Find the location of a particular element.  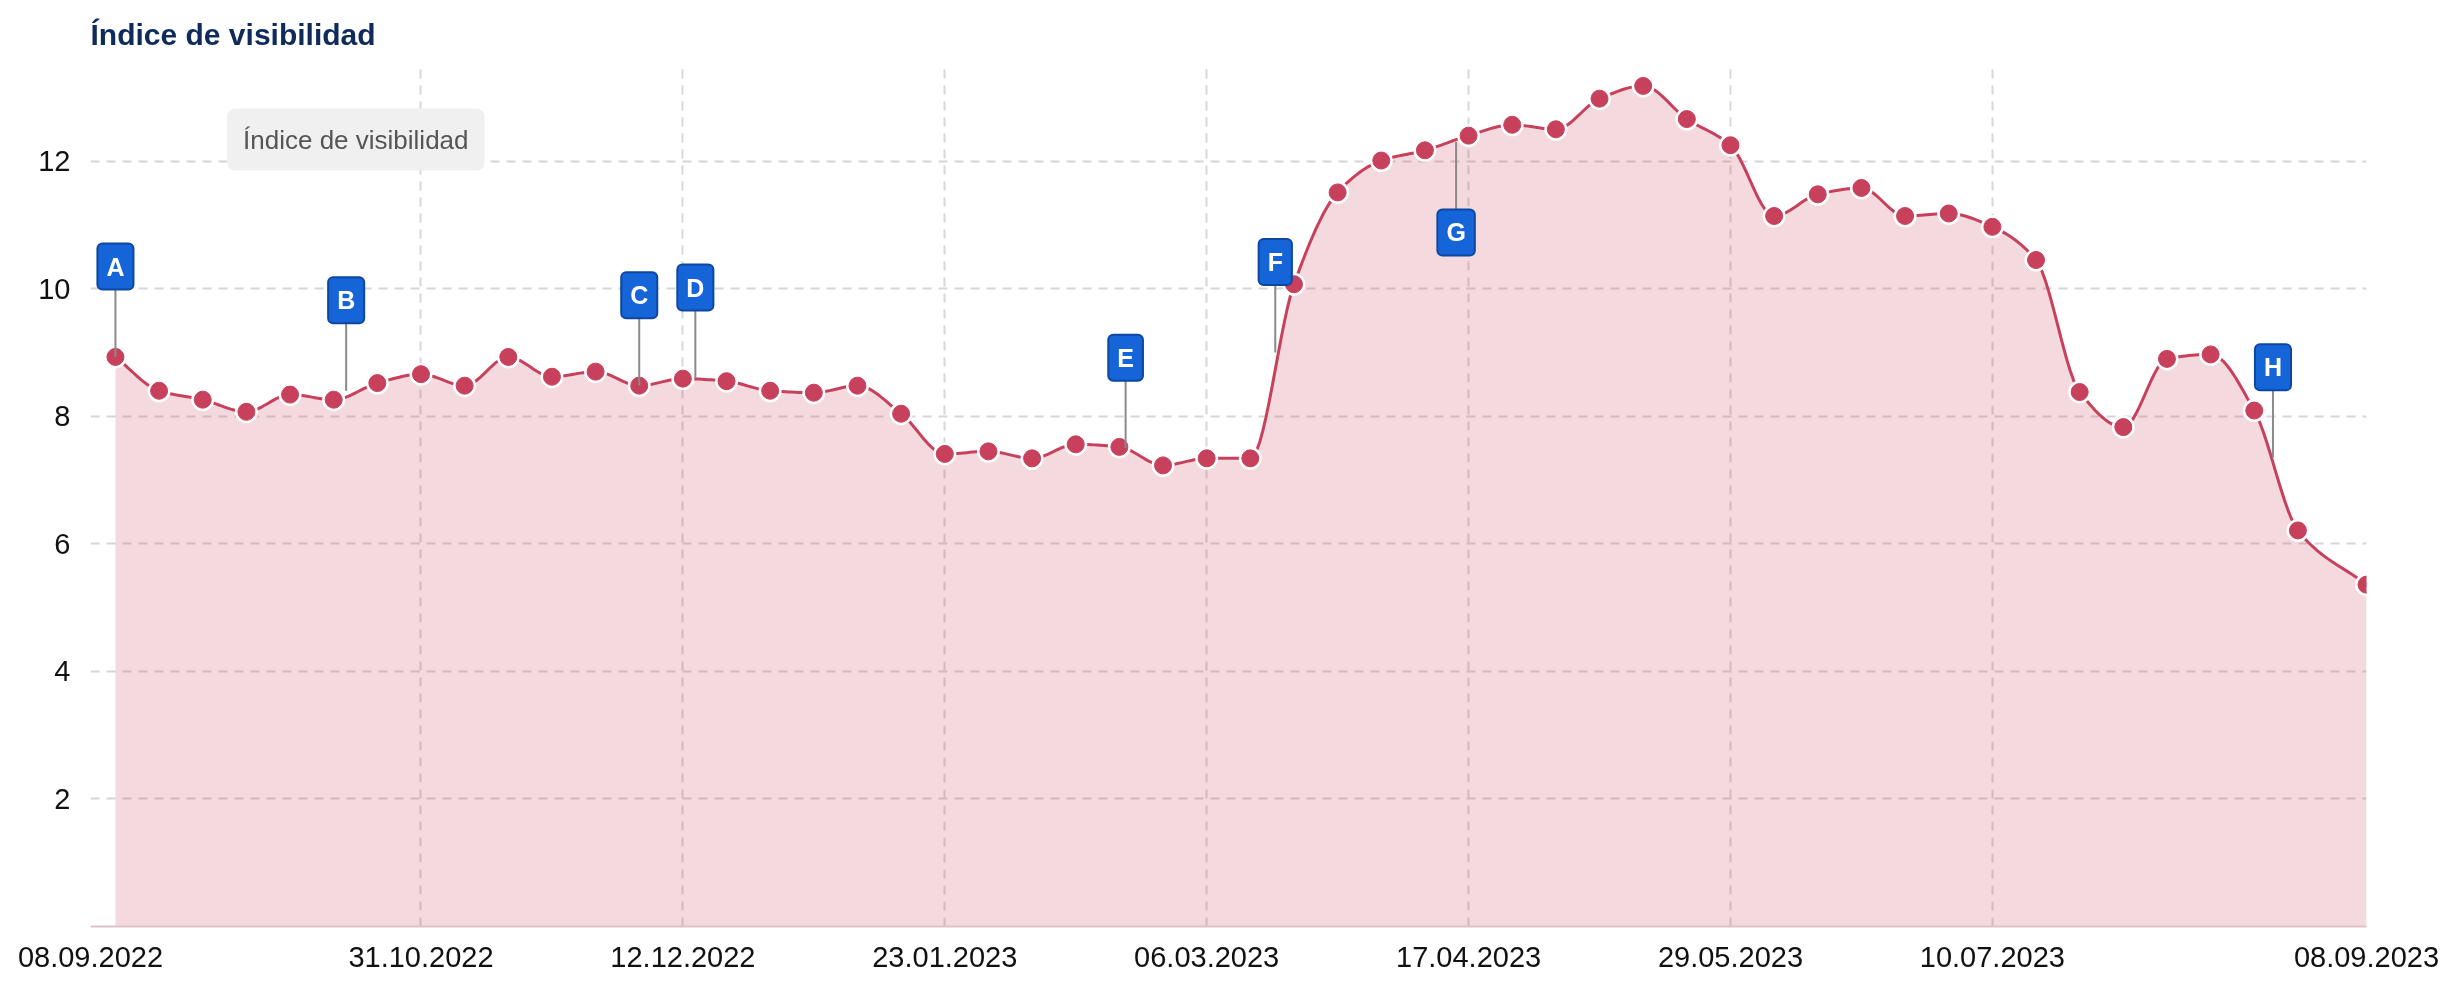

y-tick-label: 6 is located at coordinates (62, 543).